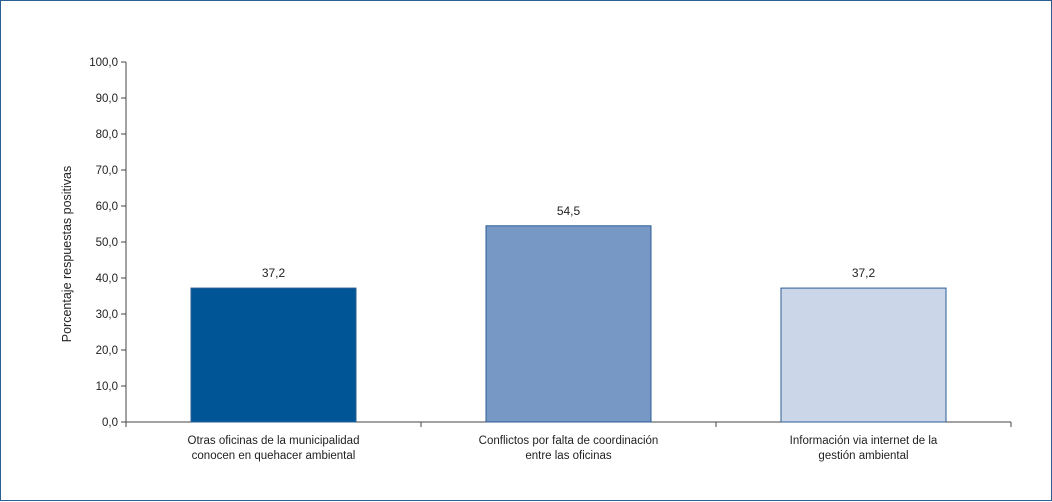 The height and width of the screenshot is (502, 1052). I want to click on y-tick-label: 60,0, so click(107, 207).